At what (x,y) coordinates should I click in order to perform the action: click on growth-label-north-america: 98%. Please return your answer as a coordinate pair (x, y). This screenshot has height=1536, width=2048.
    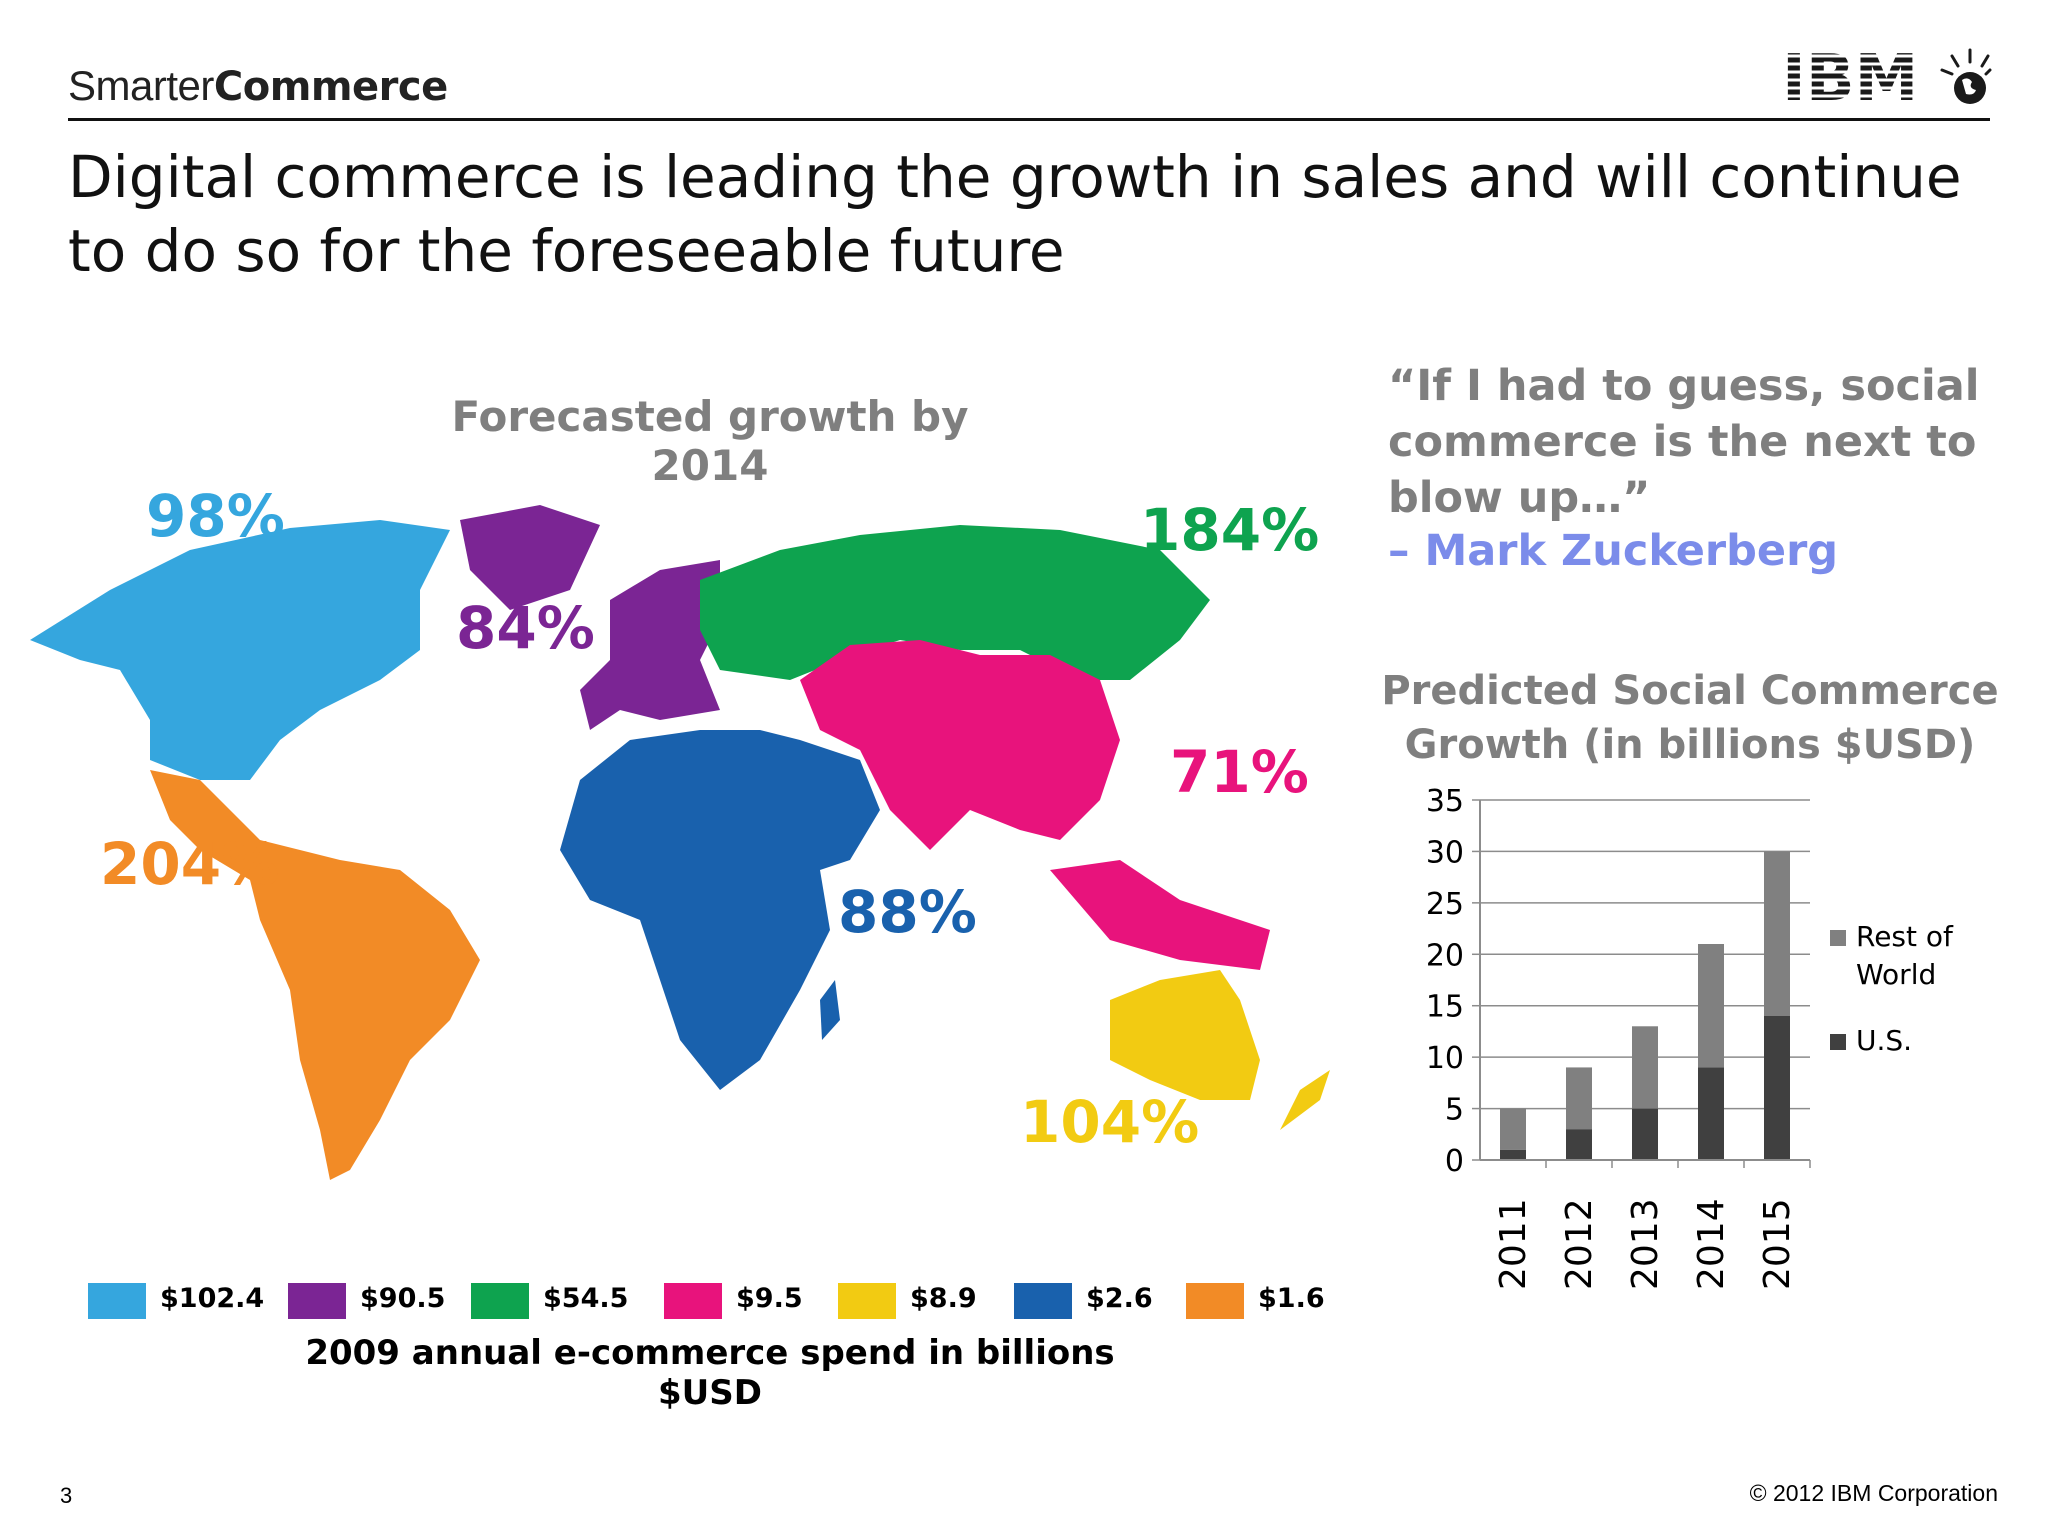
    Looking at the image, I should click on (215, 516).